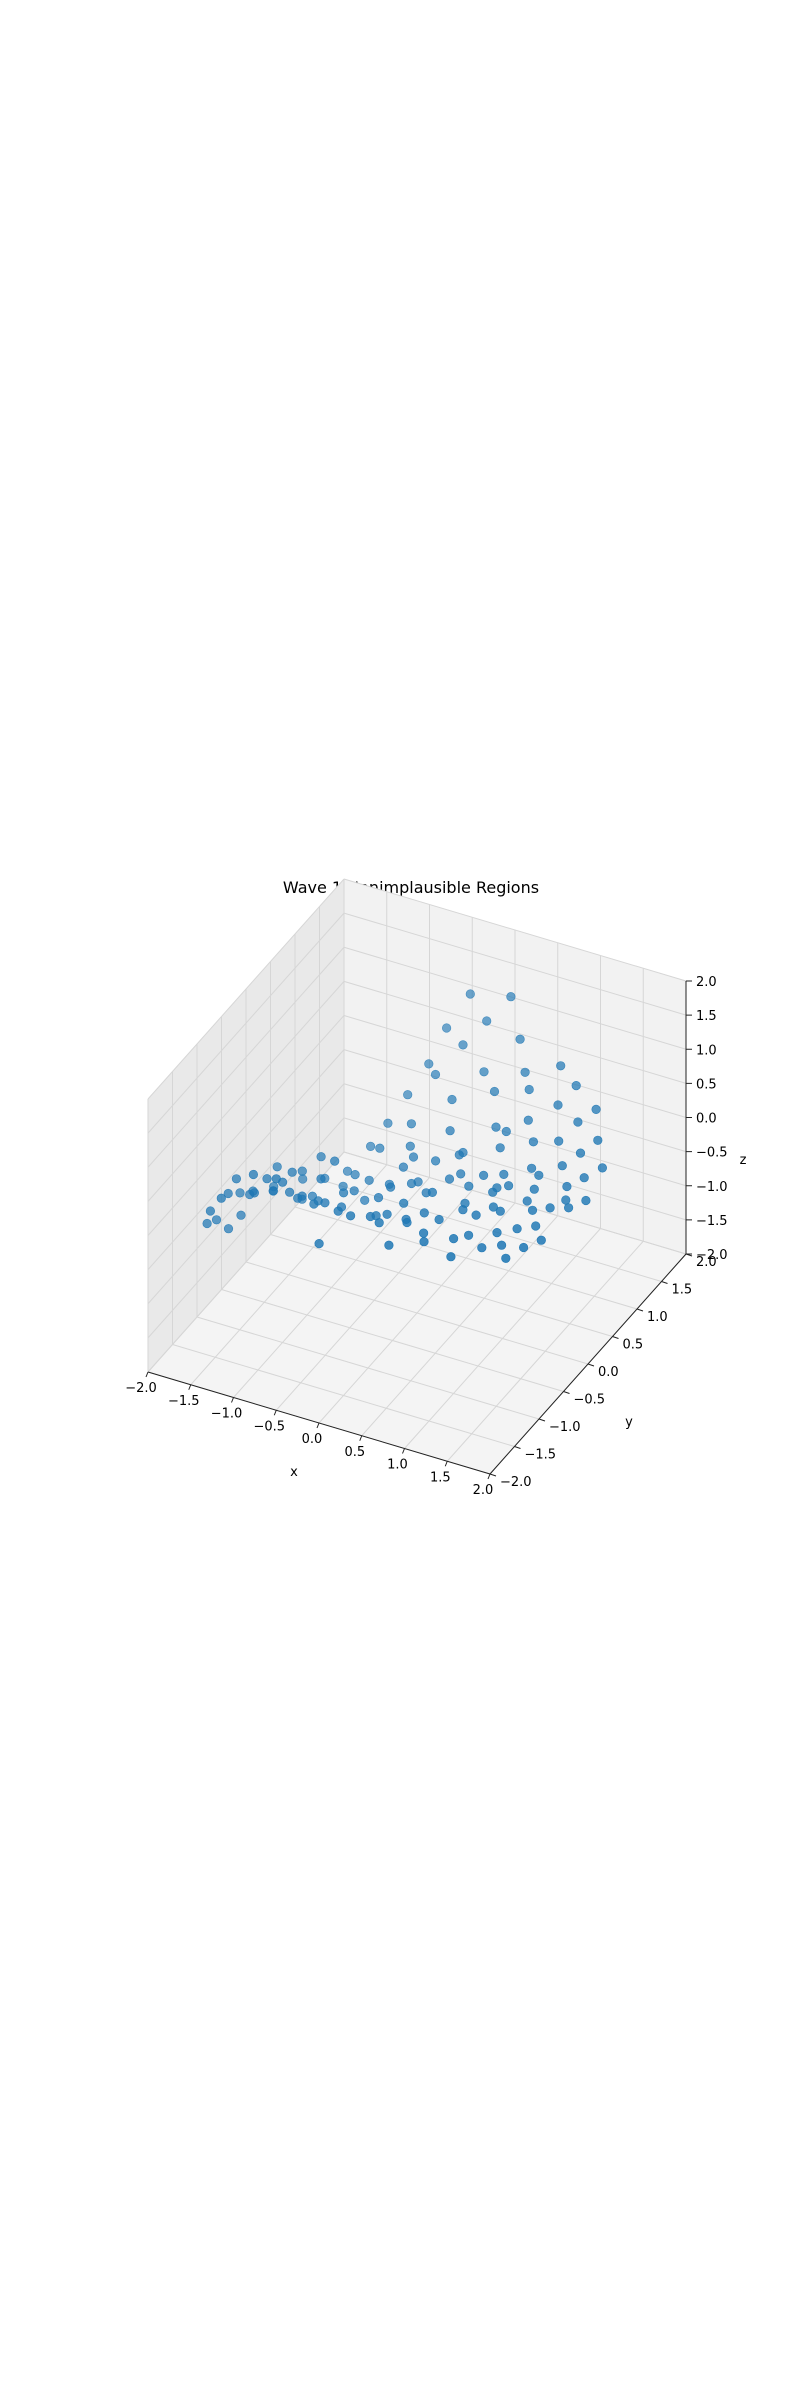 This screenshot has height=2400, width=800. What do you see at coordinates (712, 1187) in the screenshot?
I see `z-tick-label: −1.0` at bounding box center [712, 1187].